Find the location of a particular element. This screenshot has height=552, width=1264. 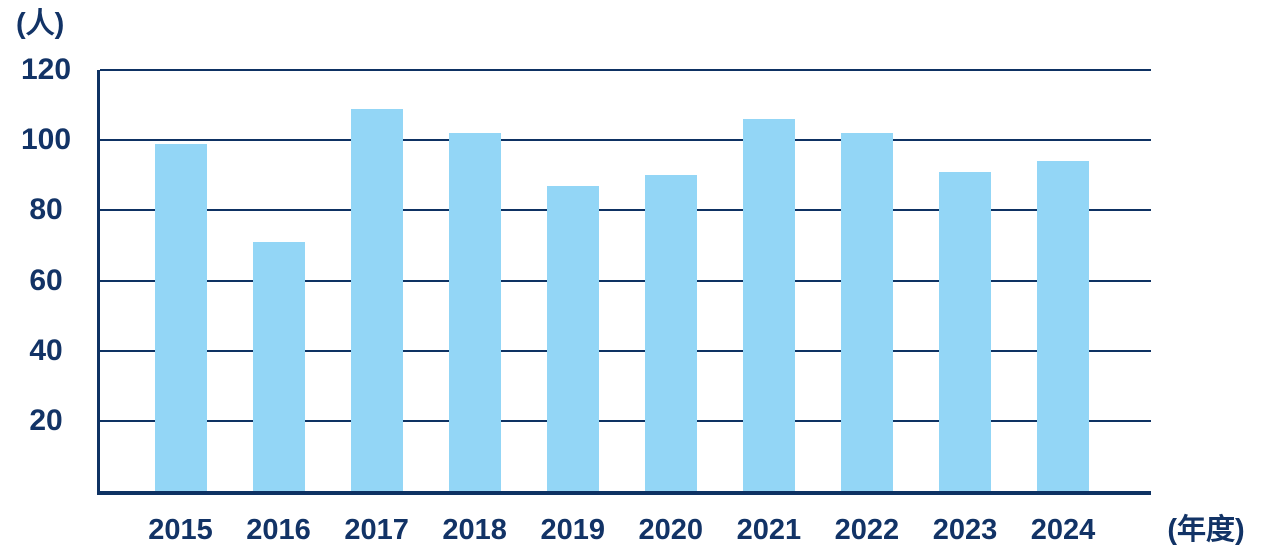

bar-2018 is located at coordinates (474, 312).